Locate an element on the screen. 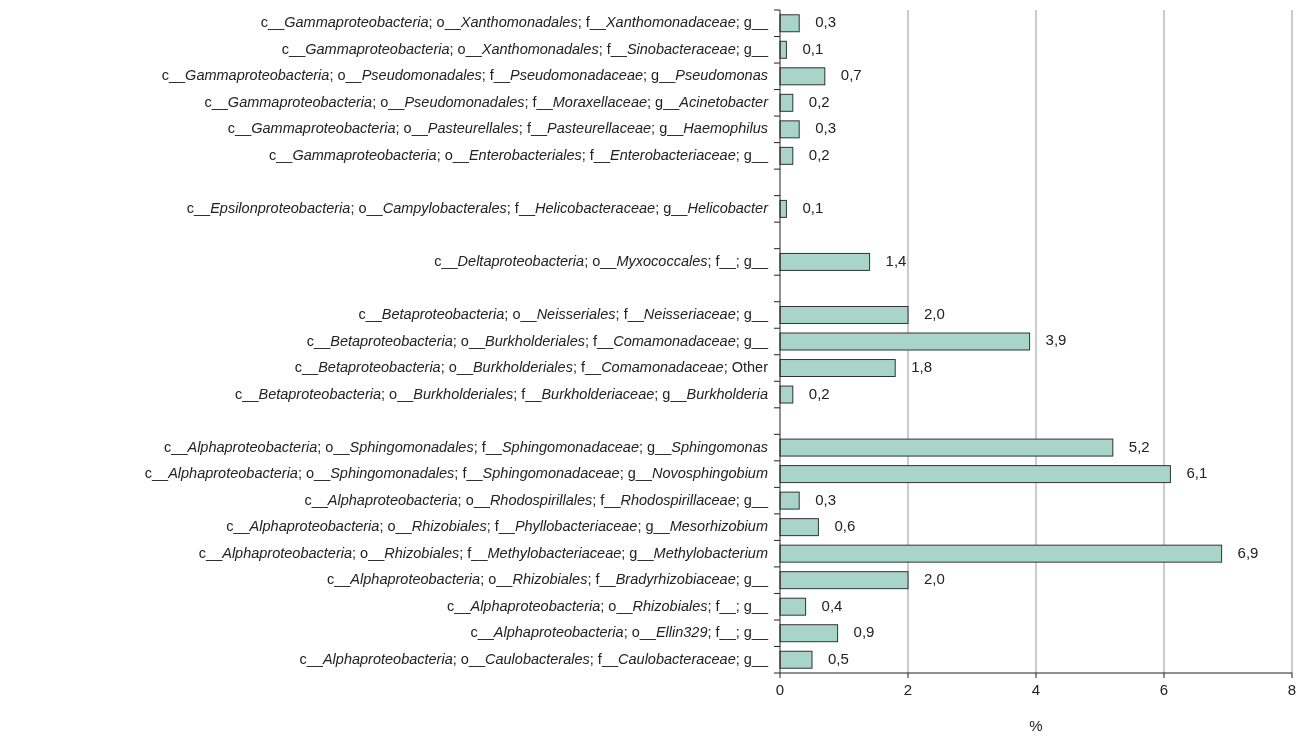  x-axis-title: % is located at coordinates (1036, 725).